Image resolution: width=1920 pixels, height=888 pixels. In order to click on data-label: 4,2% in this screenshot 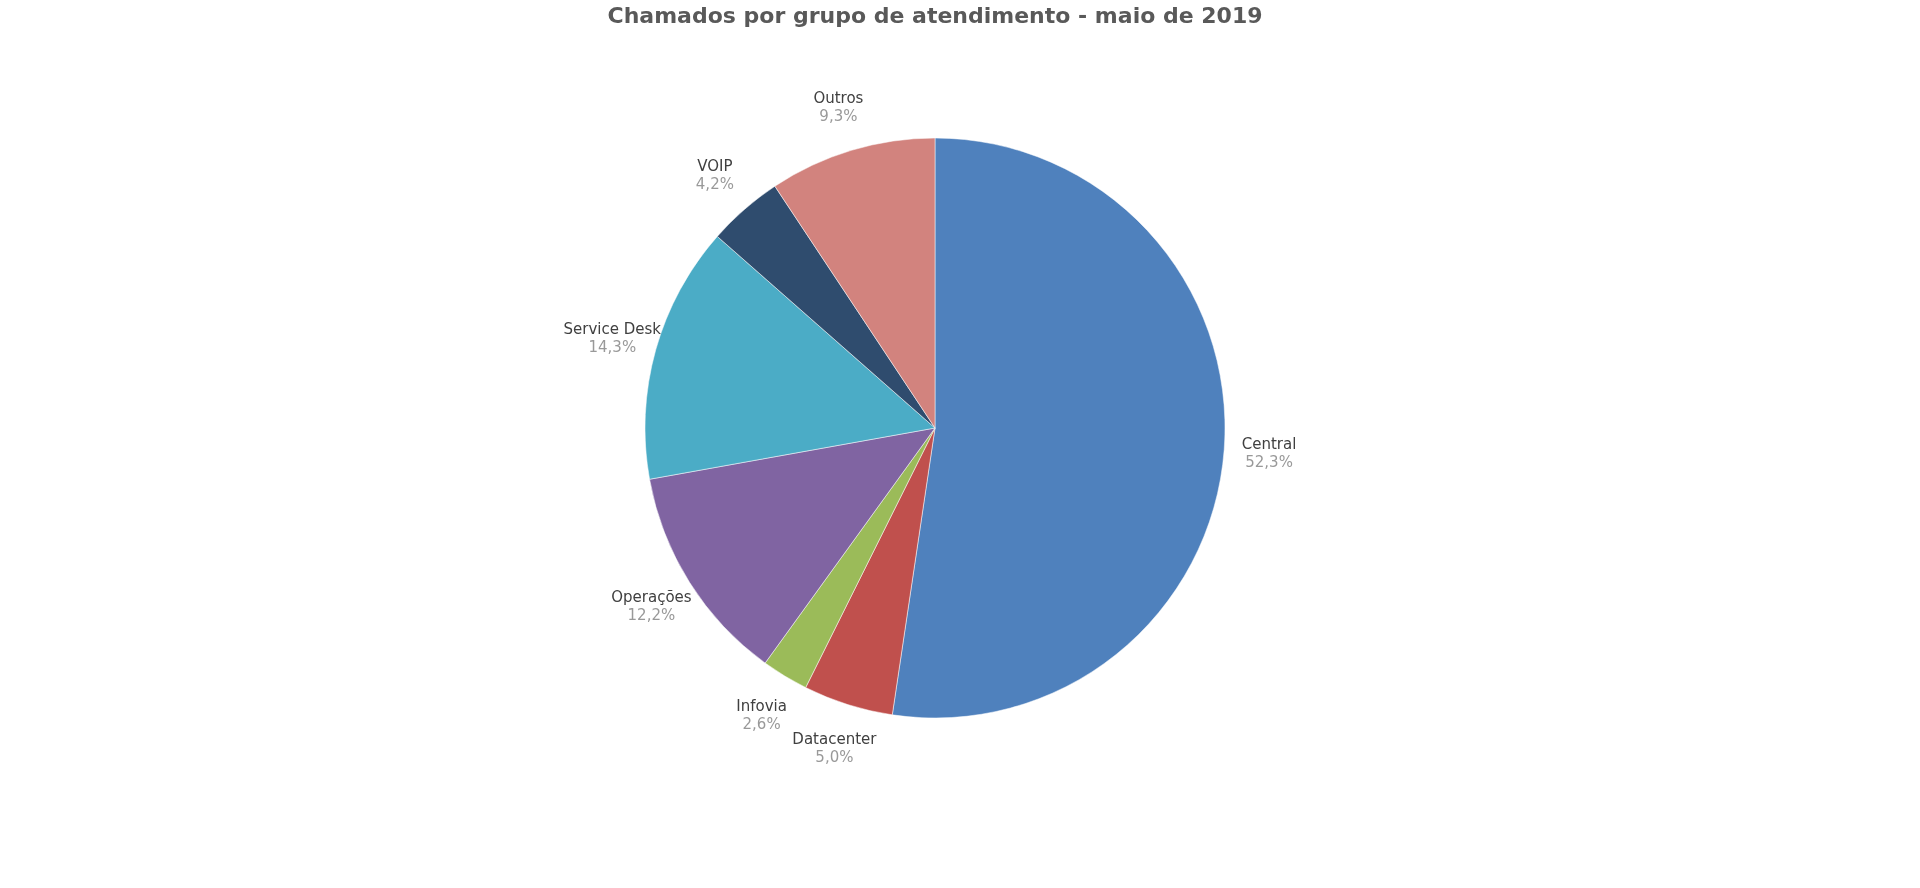, I will do `click(714, 184)`.